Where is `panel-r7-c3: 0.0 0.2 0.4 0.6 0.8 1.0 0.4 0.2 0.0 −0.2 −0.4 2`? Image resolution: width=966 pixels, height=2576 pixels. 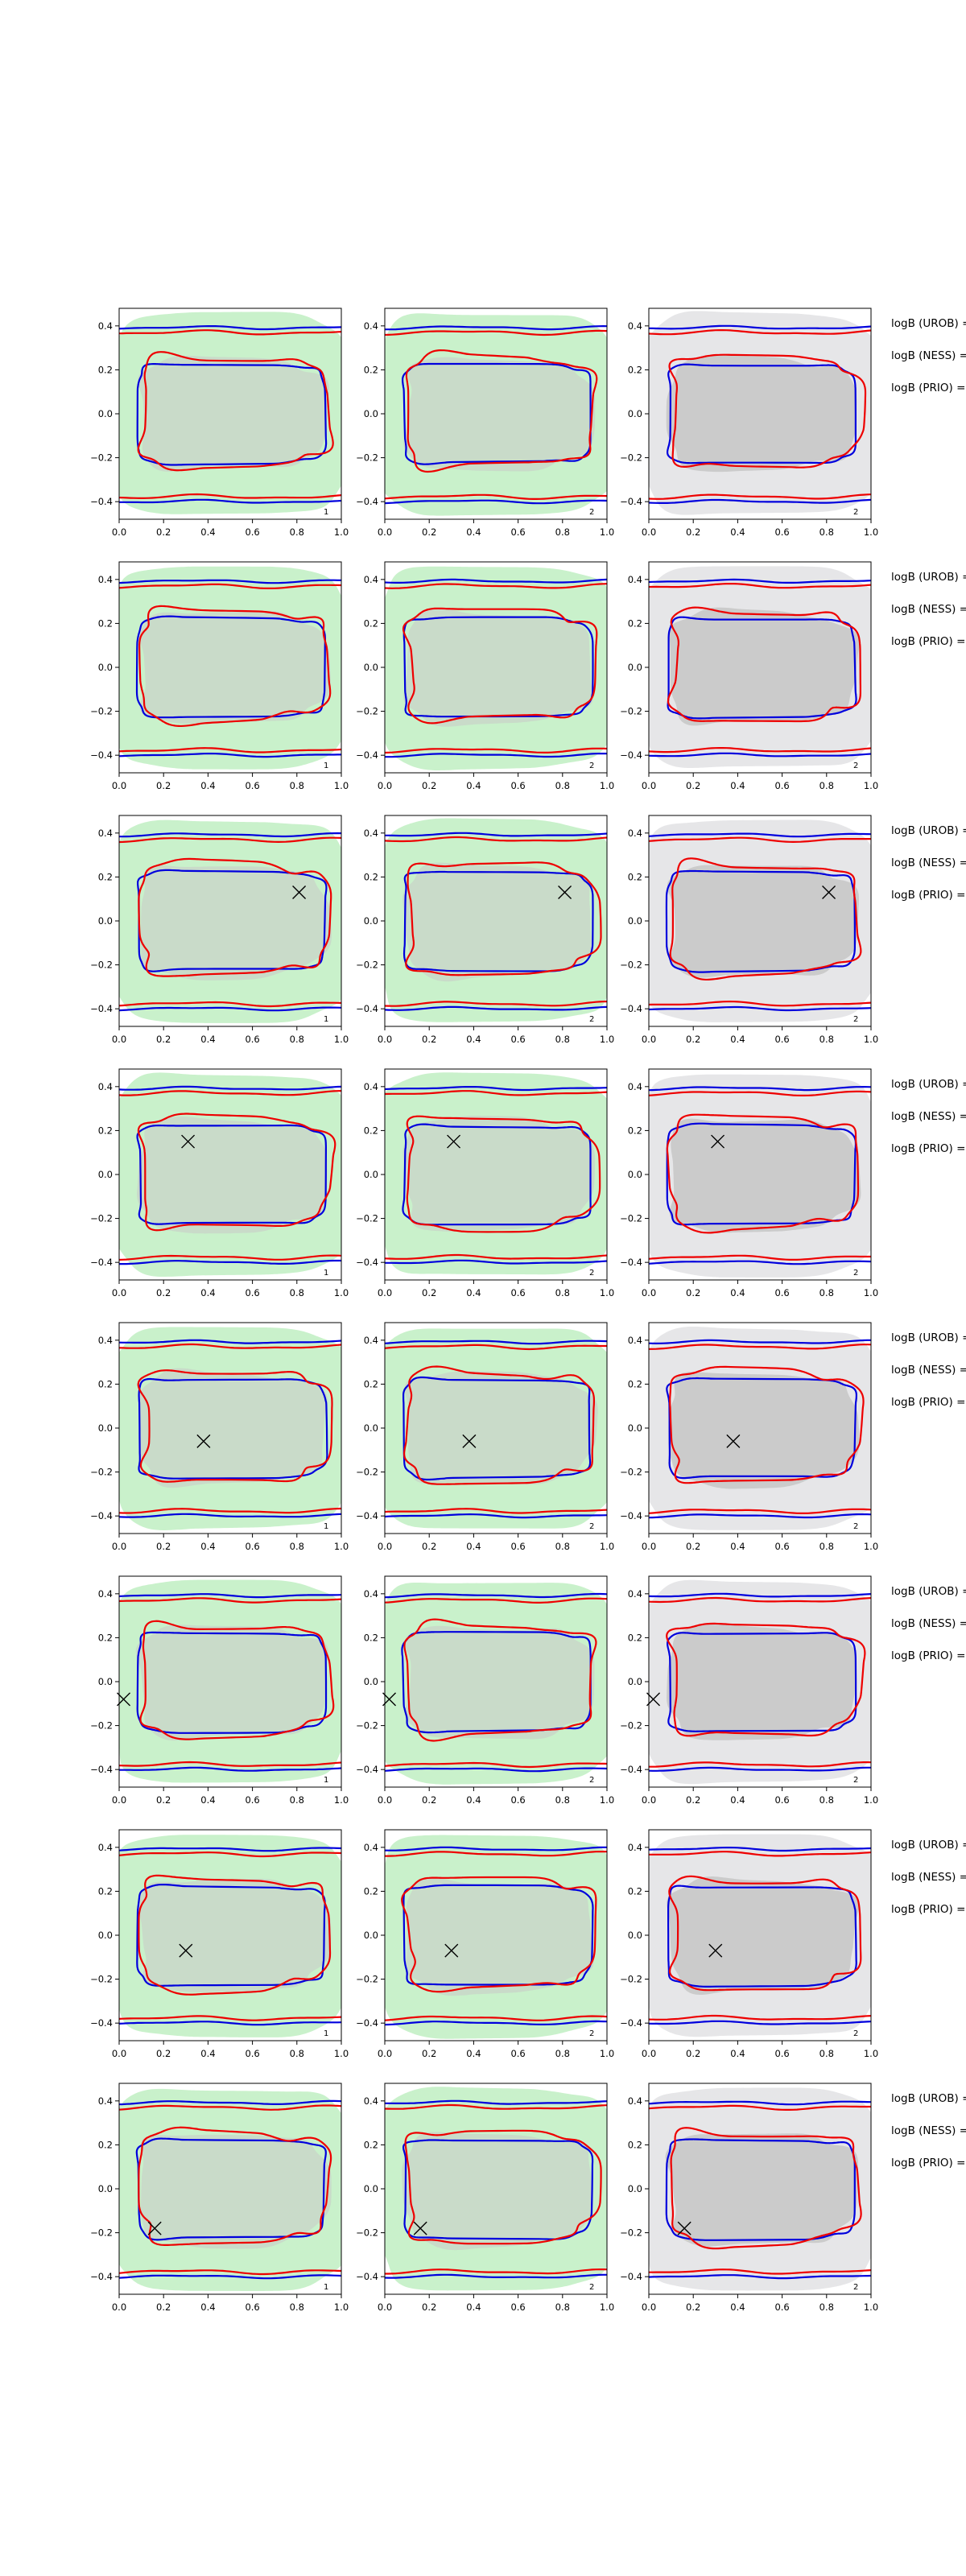 panel-r7-c3: 0.0 0.2 0.4 0.6 0.8 1.0 0.4 0.2 0.0 −0.2 −0.4 2 is located at coordinates (749, 1944).